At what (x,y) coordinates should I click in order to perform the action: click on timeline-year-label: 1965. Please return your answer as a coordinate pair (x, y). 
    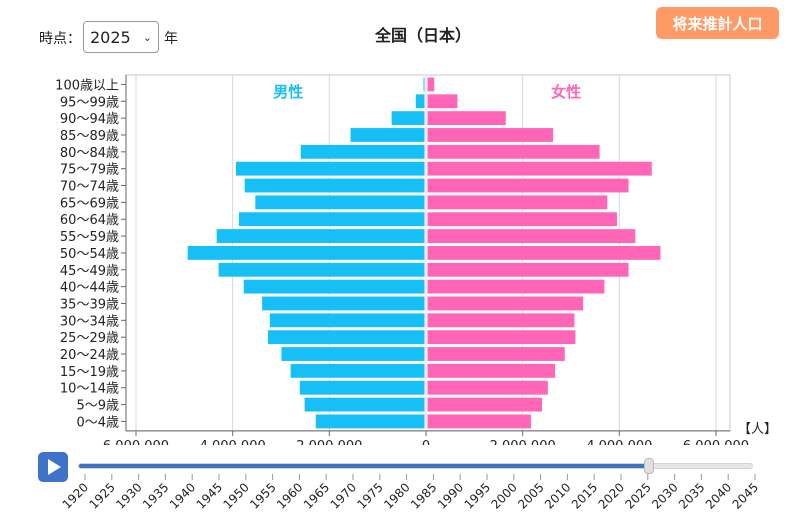
    Looking at the image, I should click on (316, 495).